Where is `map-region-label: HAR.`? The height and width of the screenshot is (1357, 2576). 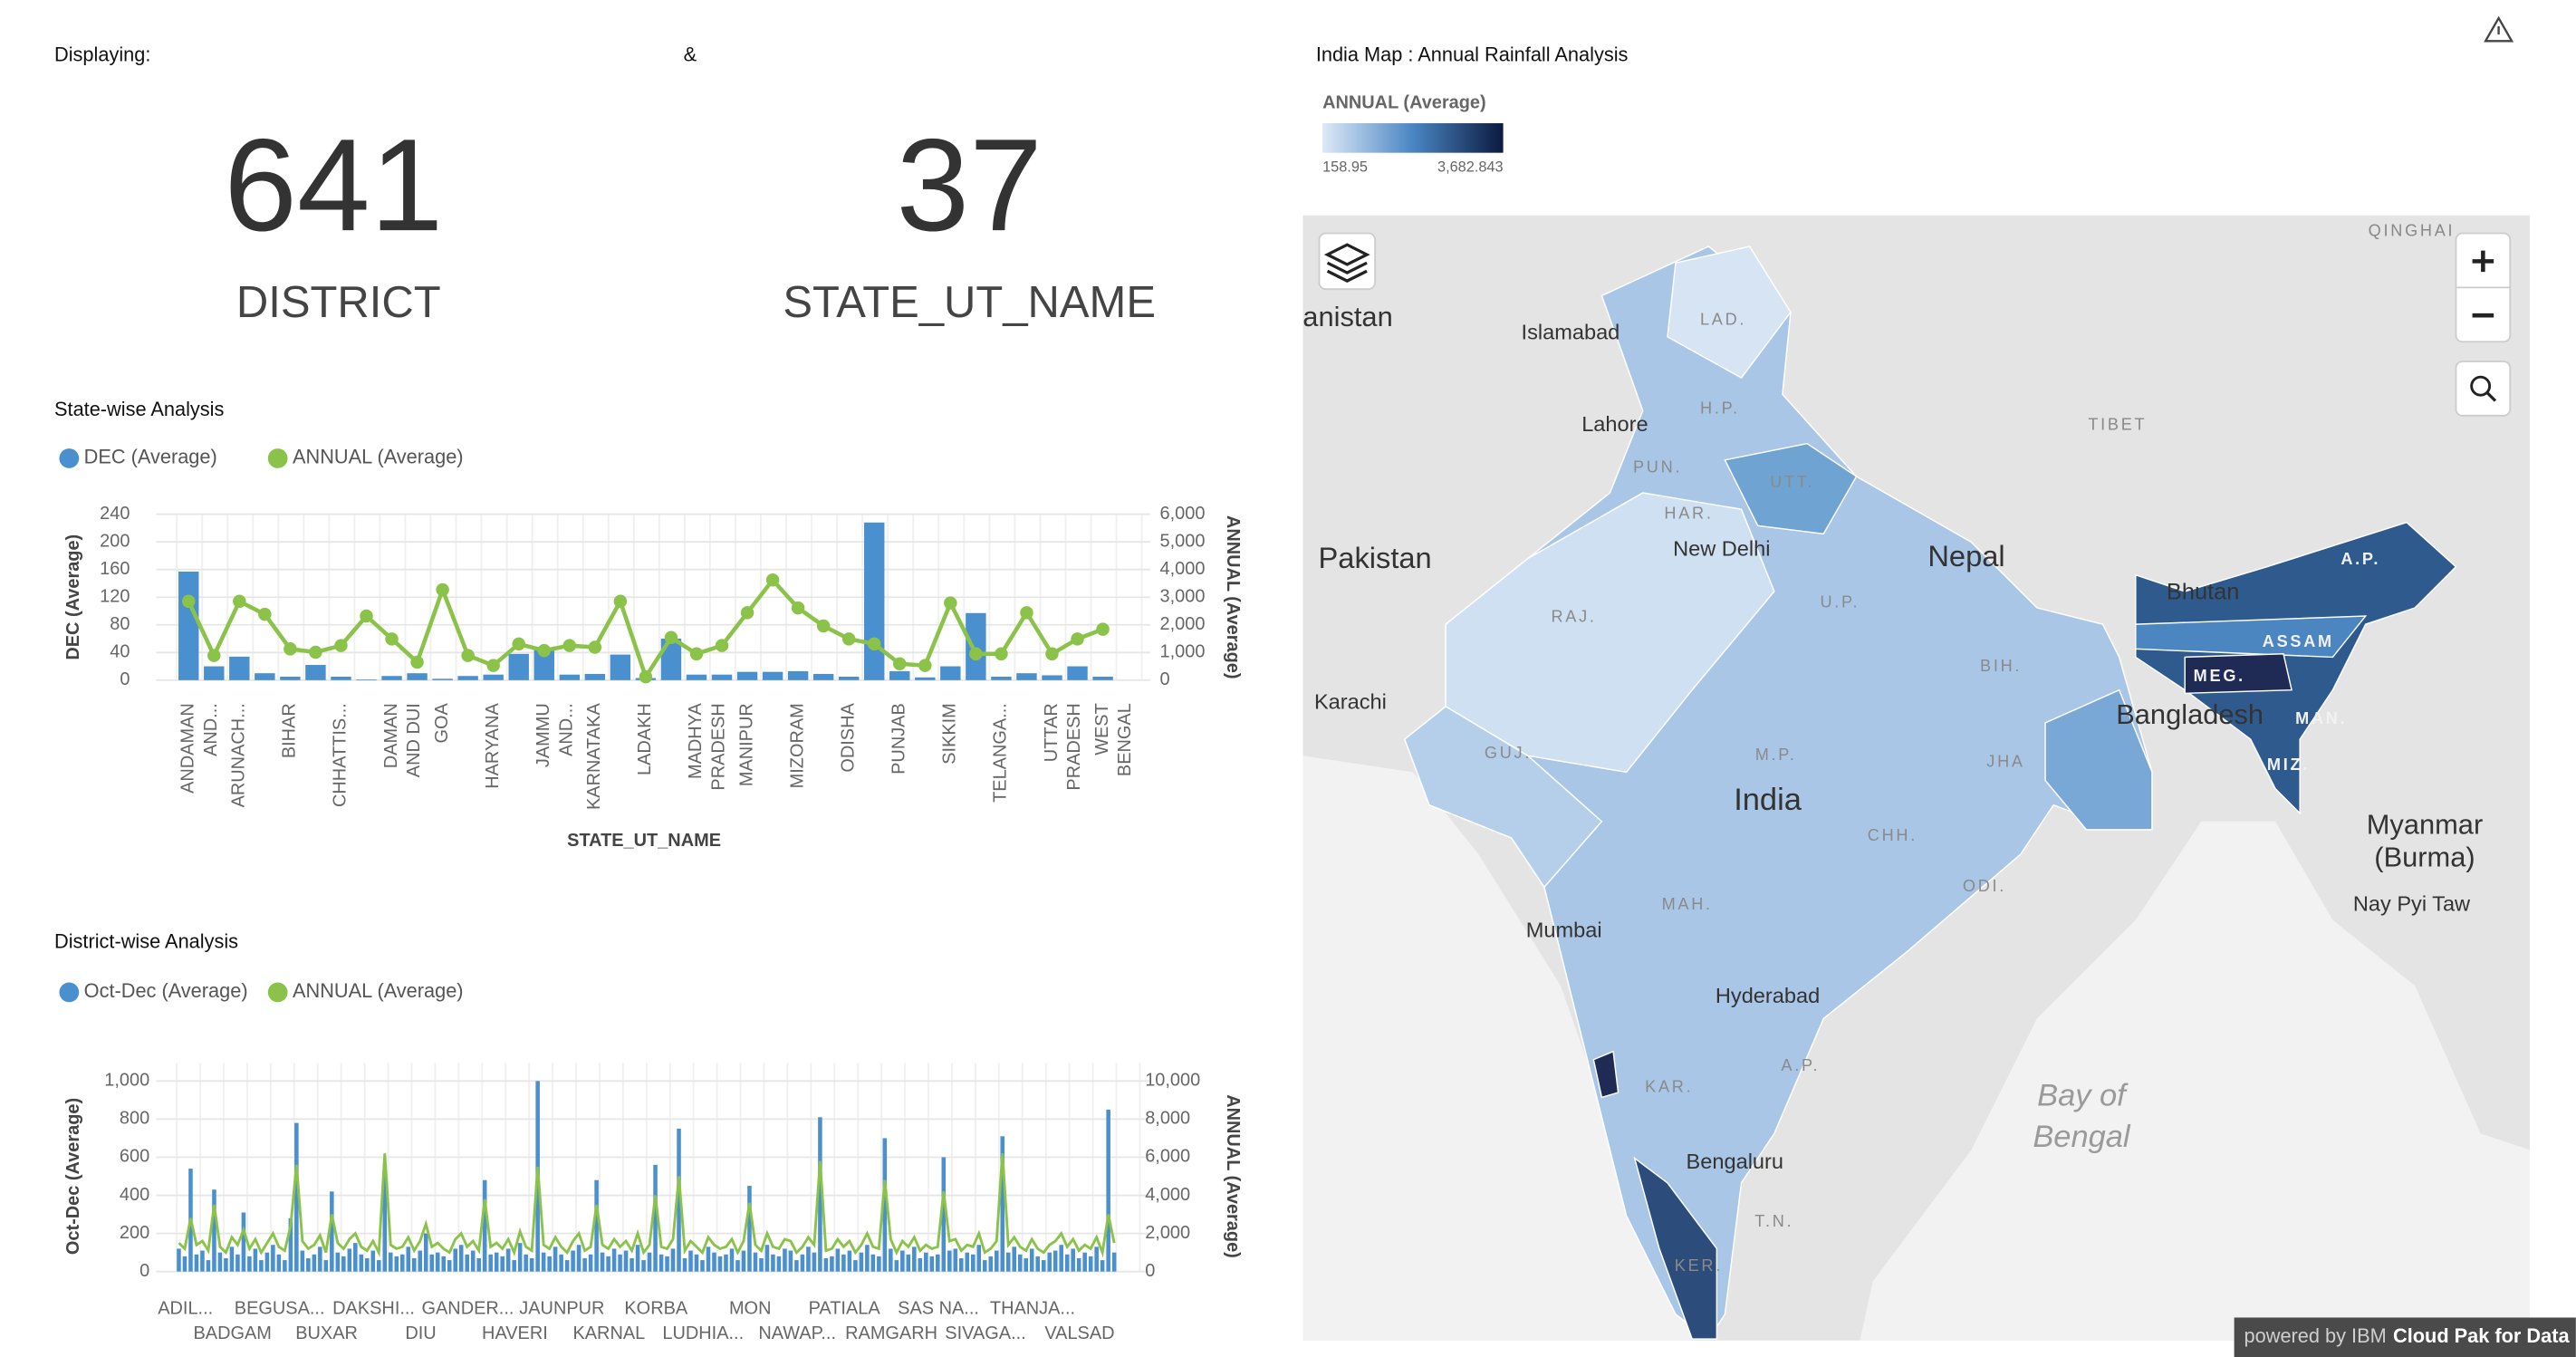 map-region-label: HAR. is located at coordinates (1688, 513).